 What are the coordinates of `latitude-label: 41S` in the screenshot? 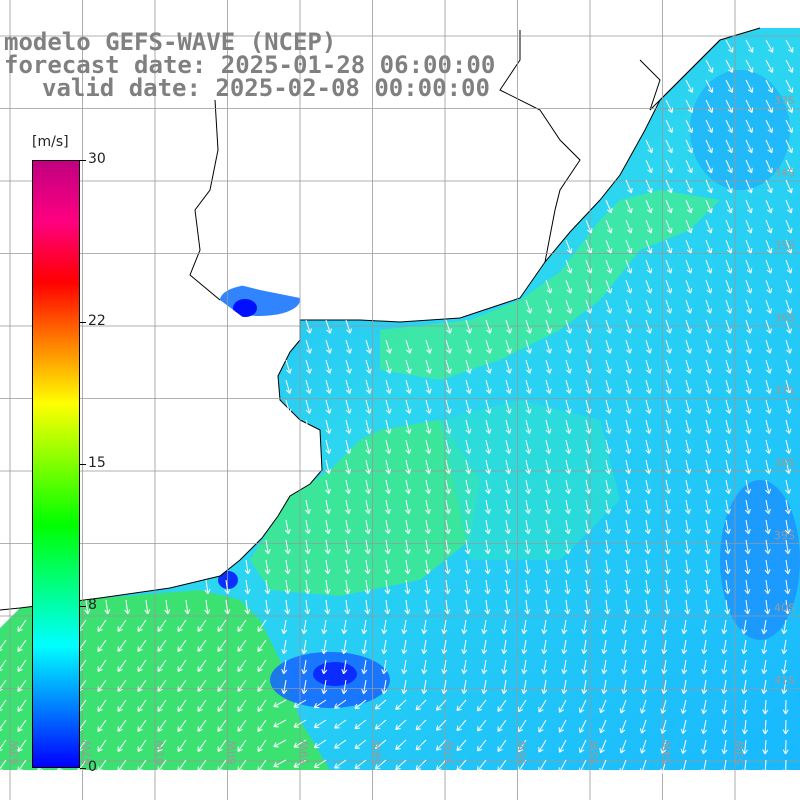 It's located at (784, 680).